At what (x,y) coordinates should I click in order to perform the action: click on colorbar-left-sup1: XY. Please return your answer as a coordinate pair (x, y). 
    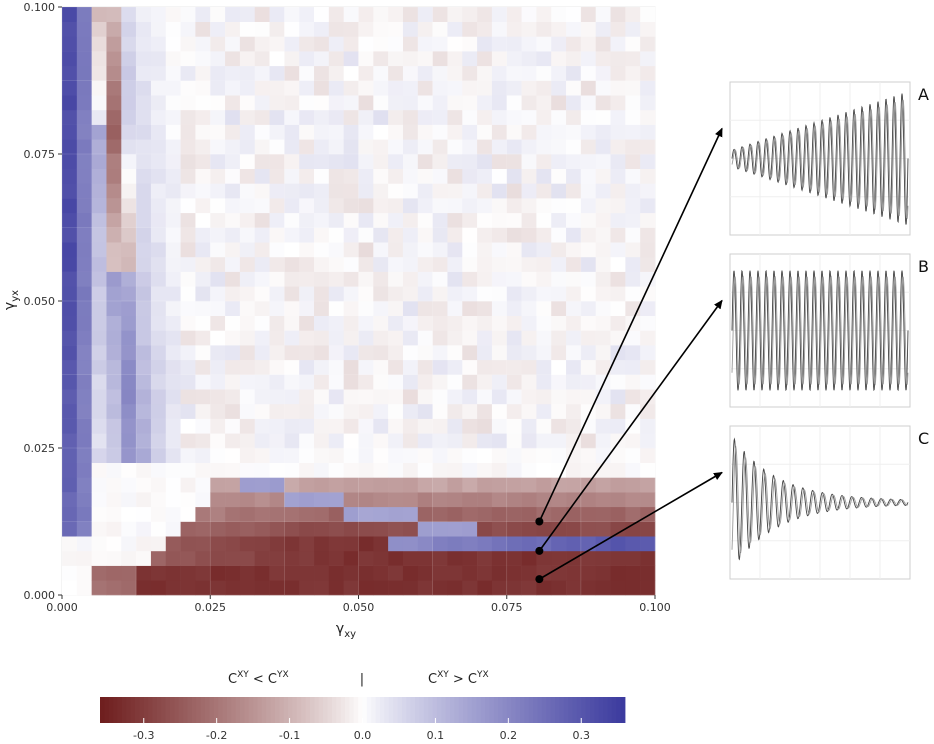
    Looking at the image, I should click on (243, 675).